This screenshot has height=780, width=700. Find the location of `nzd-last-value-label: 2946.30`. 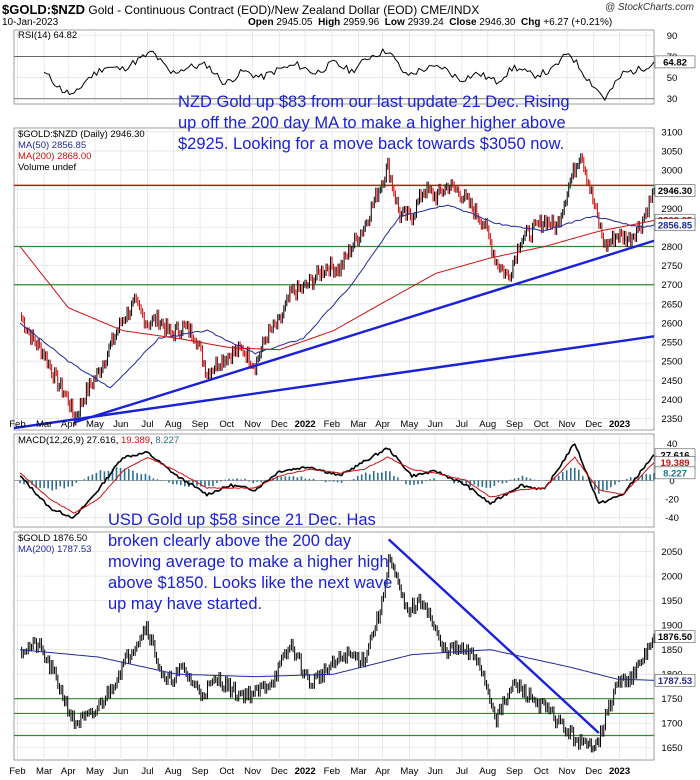

nzd-last-value-label: 2946.30 is located at coordinates (675, 191).